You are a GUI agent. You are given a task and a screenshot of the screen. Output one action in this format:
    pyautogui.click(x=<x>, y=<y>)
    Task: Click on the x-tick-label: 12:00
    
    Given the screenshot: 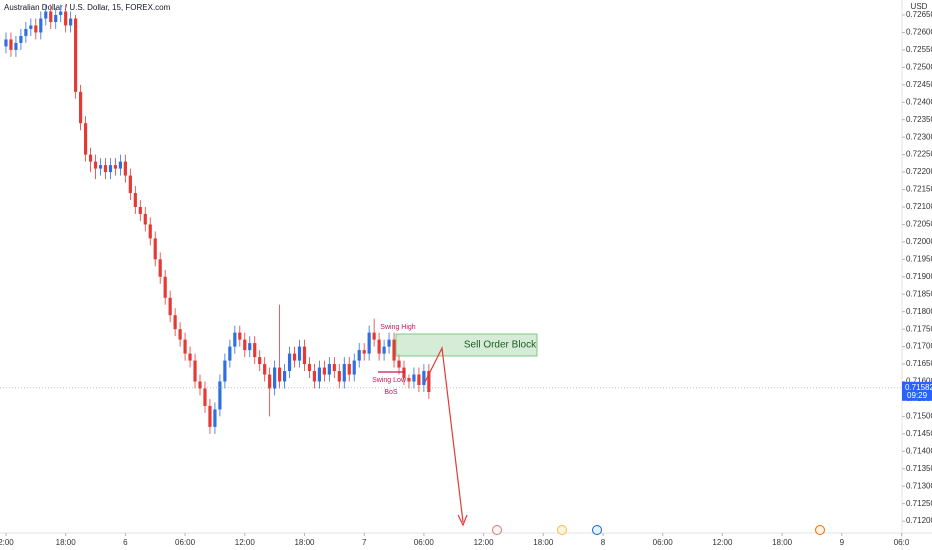 What is the action you would take?
    pyautogui.click(x=722, y=542)
    